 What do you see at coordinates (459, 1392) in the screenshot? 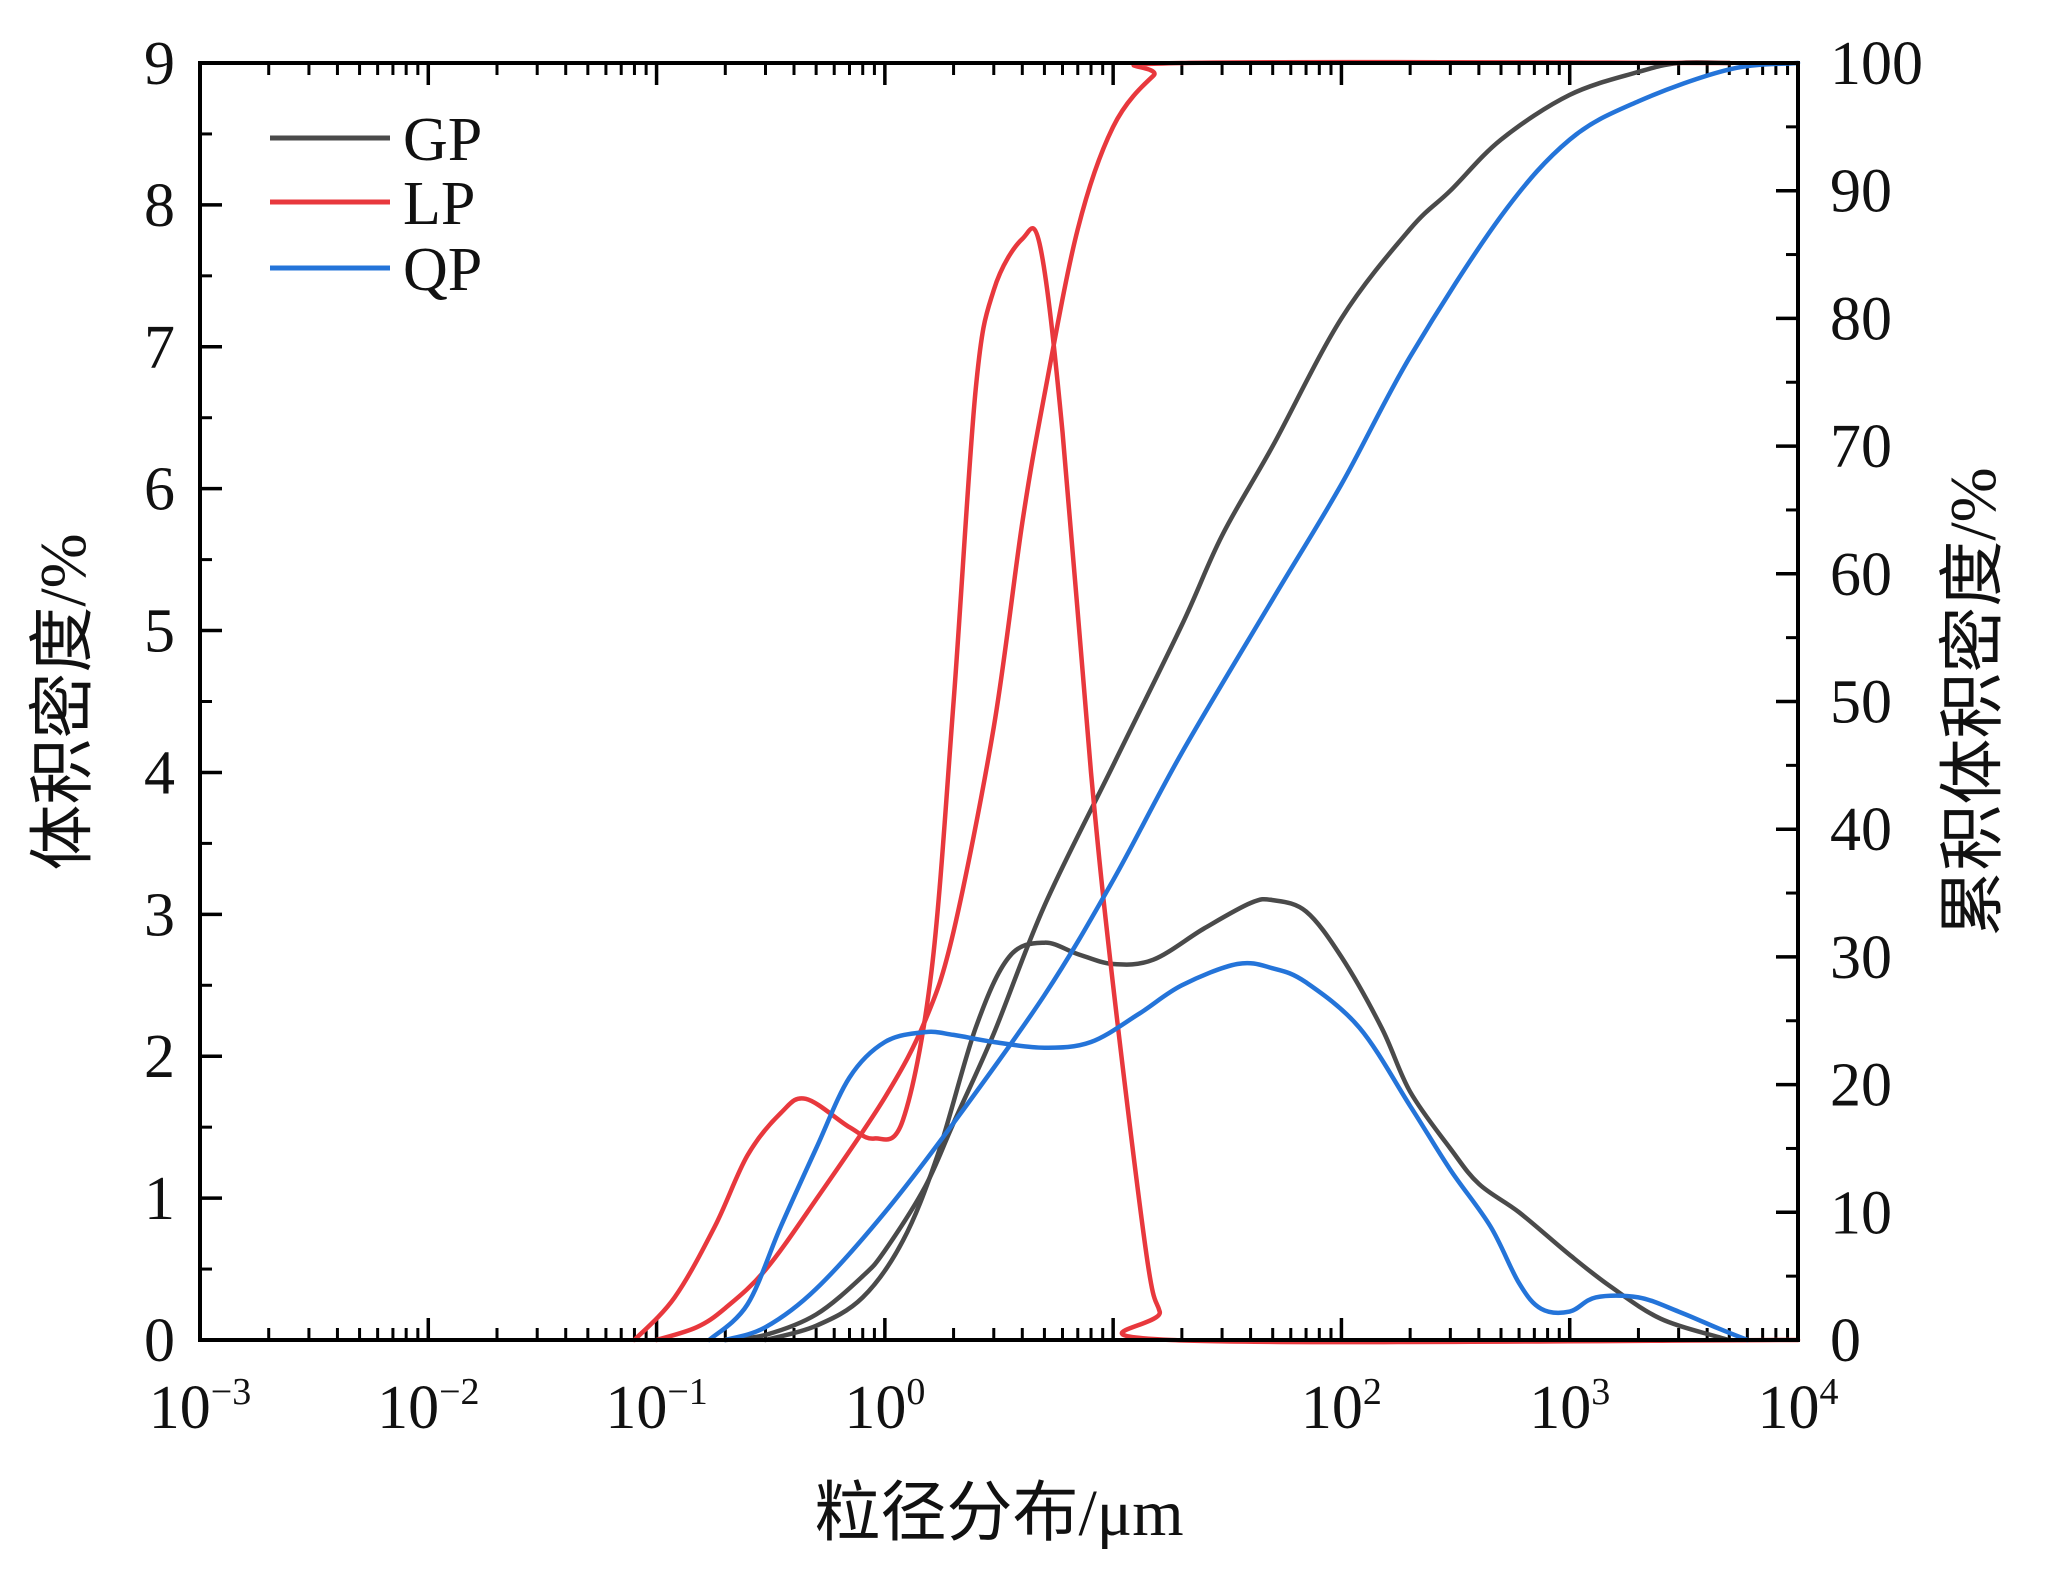
I see `x-tick-exponent: −2` at bounding box center [459, 1392].